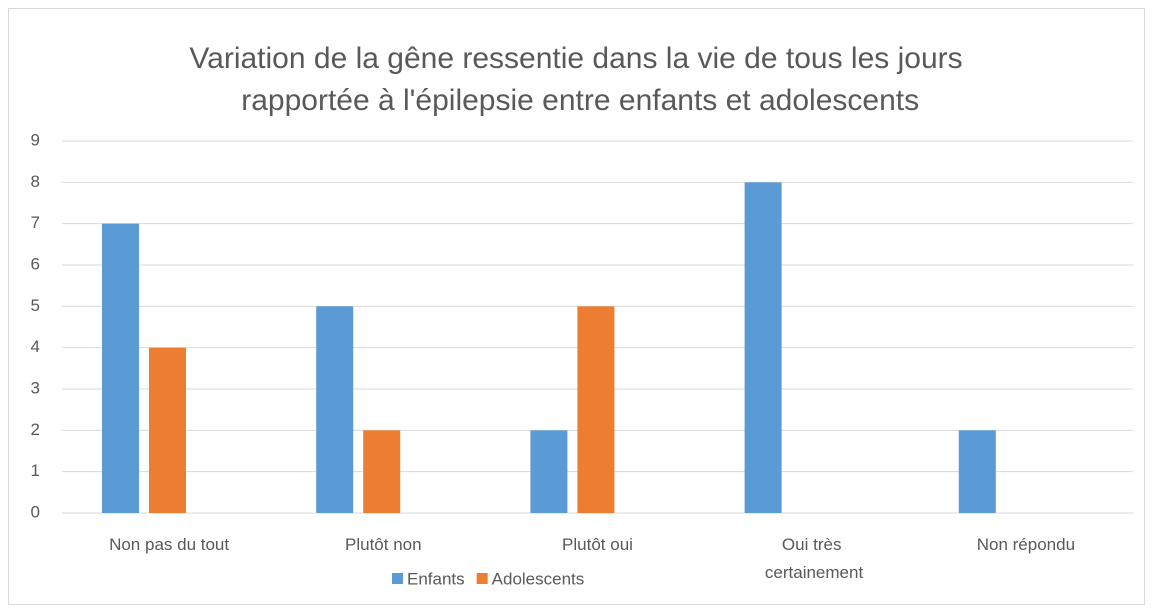 The height and width of the screenshot is (615, 1153). Describe the element at coordinates (35, 181) in the screenshot. I see `y-tick-label: 8` at that location.